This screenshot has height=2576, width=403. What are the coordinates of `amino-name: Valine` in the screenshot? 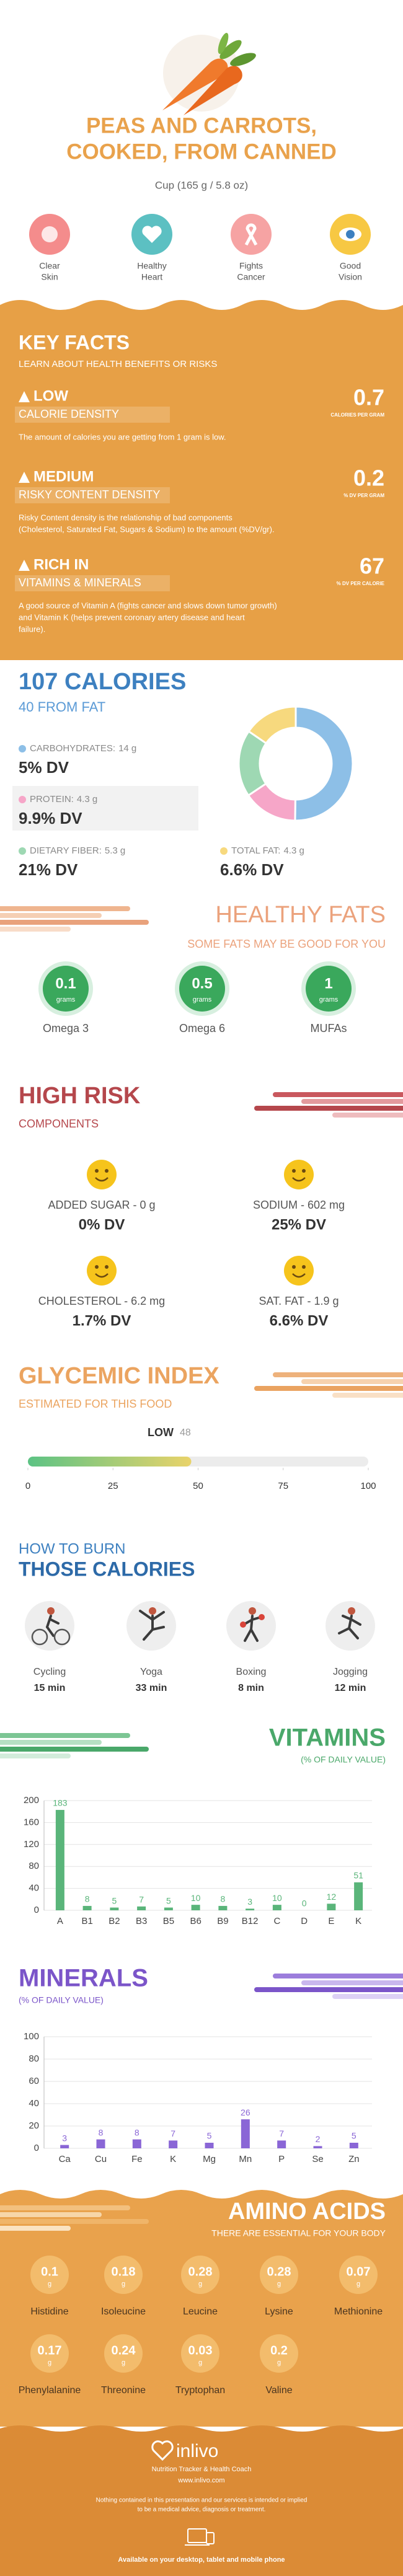 It's located at (278, 2390).